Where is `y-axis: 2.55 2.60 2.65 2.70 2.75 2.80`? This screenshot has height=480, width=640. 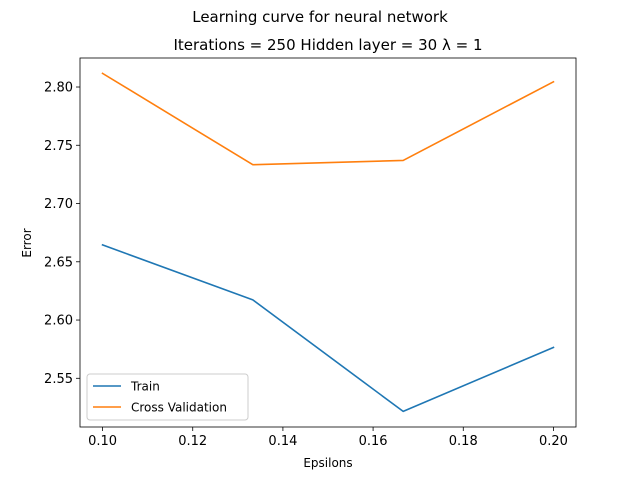
y-axis: 2.55 2.60 2.65 2.70 2.75 2.80 is located at coordinates (62, 234).